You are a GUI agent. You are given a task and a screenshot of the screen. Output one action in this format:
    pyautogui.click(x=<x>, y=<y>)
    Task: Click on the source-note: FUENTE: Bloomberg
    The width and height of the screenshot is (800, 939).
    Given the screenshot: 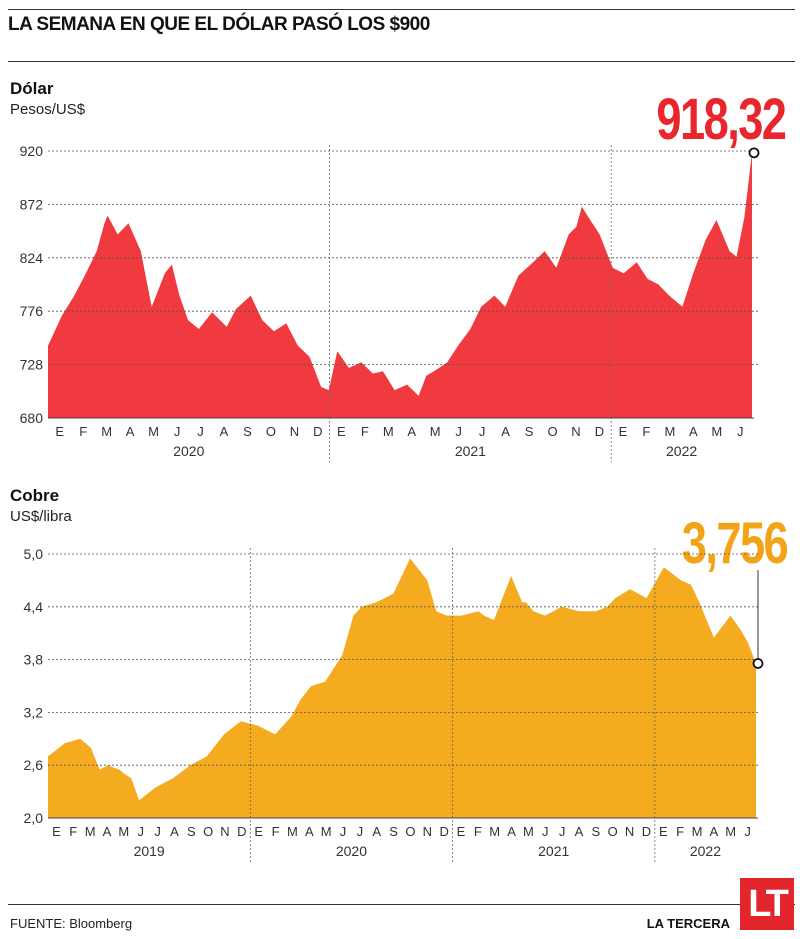 What is the action you would take?
    pyautogui.click(x=71, y=923)
    